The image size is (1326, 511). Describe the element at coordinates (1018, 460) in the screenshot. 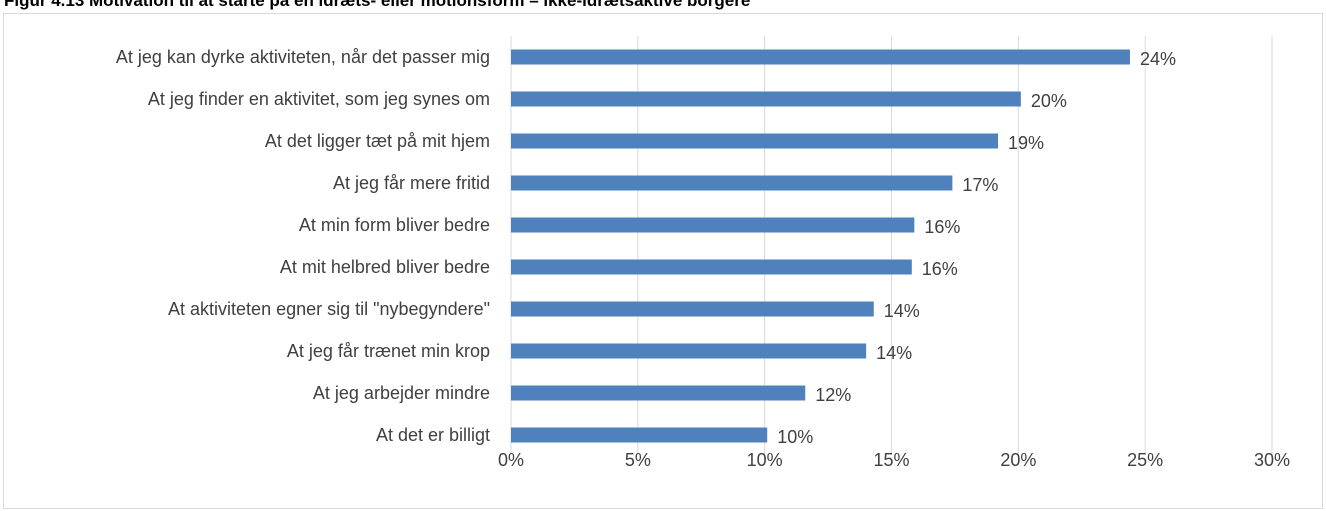

I see `x-tick-label: 20%` at that location.